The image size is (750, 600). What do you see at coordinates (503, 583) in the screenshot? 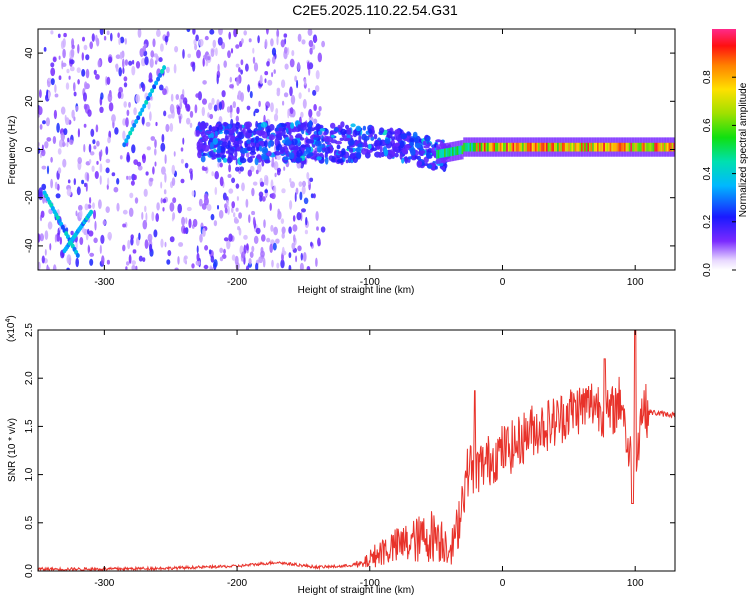
I see `x-tick-label: 0` at bounding box center [503, 583].